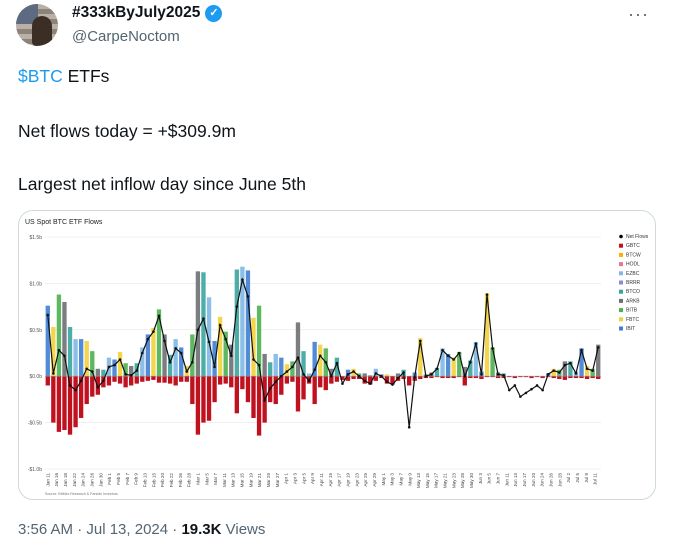  I want to click on x-tick-label: Jan 22, so click(74, 480).